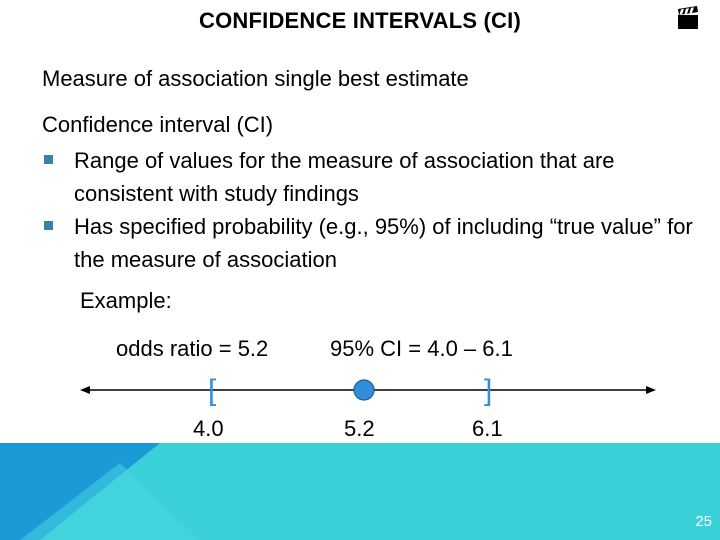  What do you see at coordinates (421, 348) in the screenshot?
I see `ci-text: 95% CI = 4.0 – 6.1` at bounding box center [421, 348].